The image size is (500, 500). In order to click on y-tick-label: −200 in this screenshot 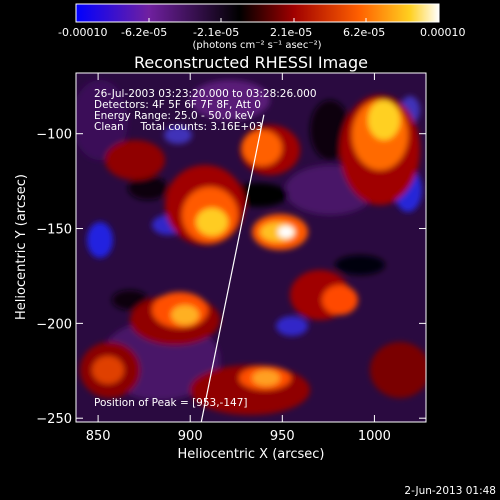, I will do `click(54, 324)`.